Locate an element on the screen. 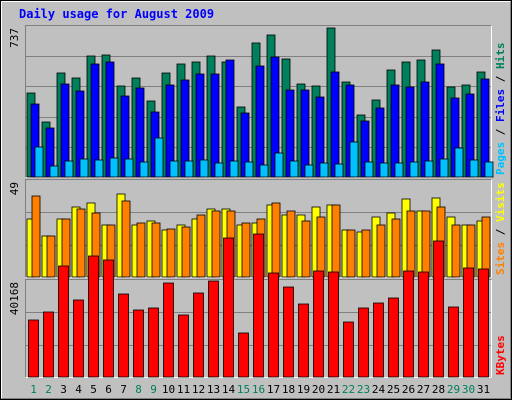  day-label-20: 20 is located at coordinates (318, 389).